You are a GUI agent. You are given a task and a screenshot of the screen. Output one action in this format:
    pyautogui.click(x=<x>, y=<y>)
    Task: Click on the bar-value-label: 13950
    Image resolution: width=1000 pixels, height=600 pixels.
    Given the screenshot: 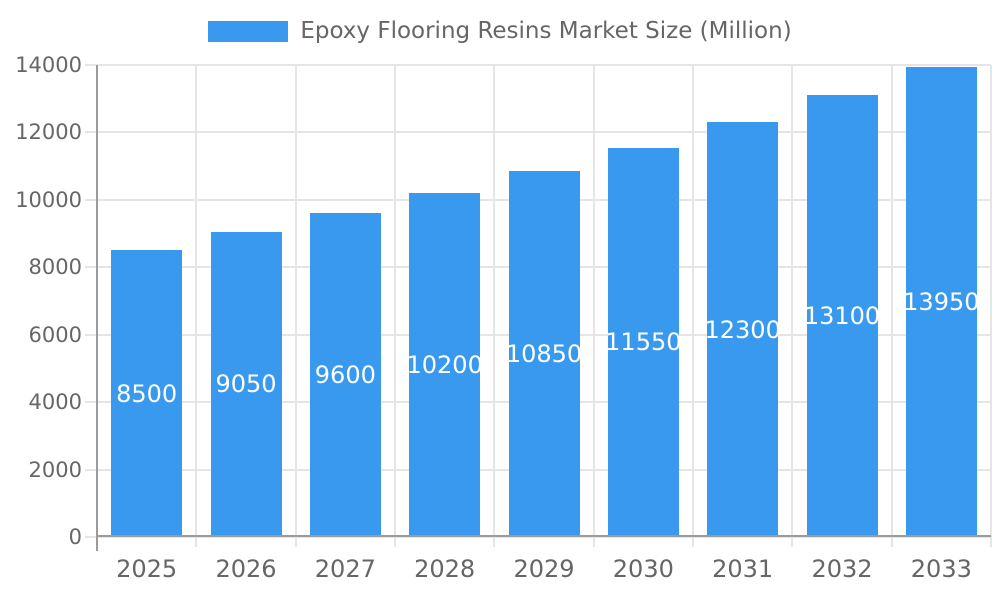 What is the action you would take?
    pyautogui.click(x=941, y=301)
    